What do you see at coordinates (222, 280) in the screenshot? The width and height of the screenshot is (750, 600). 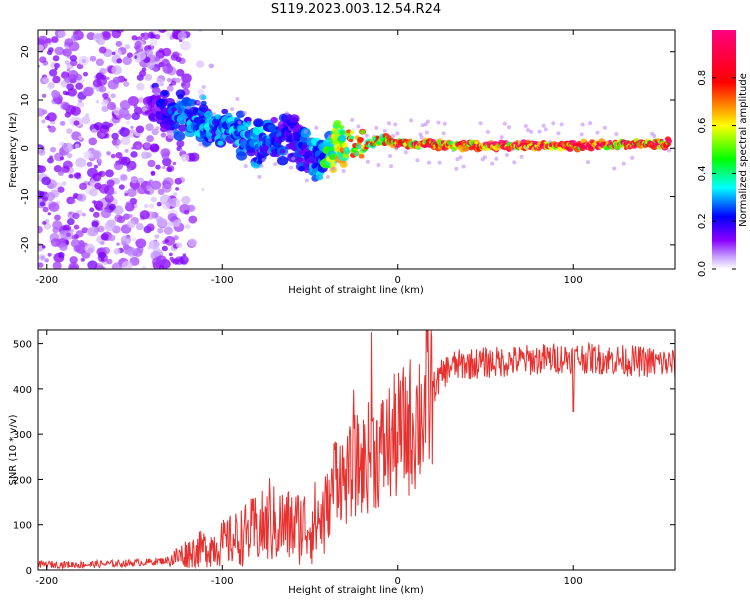 I see `x-tick-label: -100` at bounding box center [222, 280].